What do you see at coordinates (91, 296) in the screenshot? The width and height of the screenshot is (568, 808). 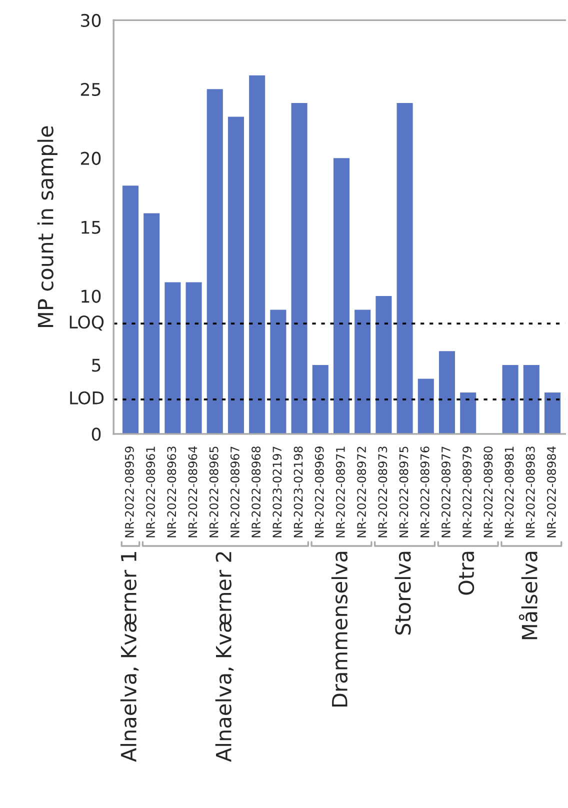 I see `y-tick-label: 10` at bounding box center [91, 296].